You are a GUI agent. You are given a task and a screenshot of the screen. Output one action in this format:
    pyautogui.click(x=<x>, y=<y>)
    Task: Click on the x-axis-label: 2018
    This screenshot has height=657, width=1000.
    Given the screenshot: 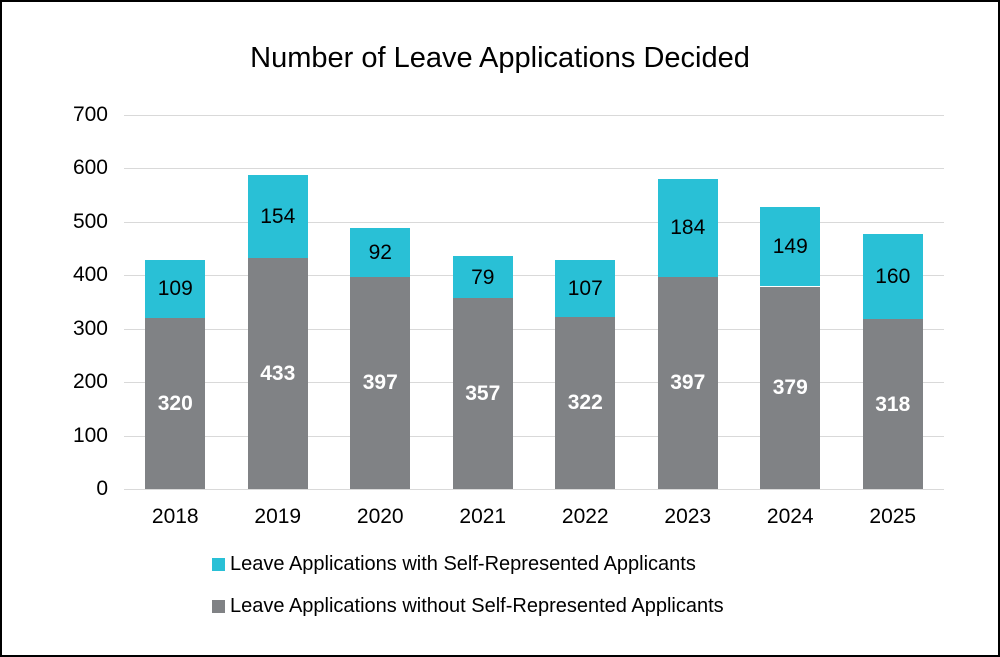 What is the action you would take?
    pyautogui.click(x=175, y=516)
    